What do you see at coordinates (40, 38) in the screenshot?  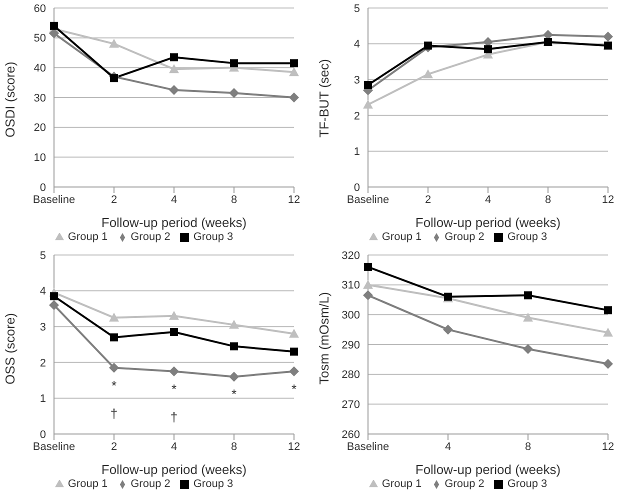 I see `y-tick-label: 50` at bounding box center [40, 38].